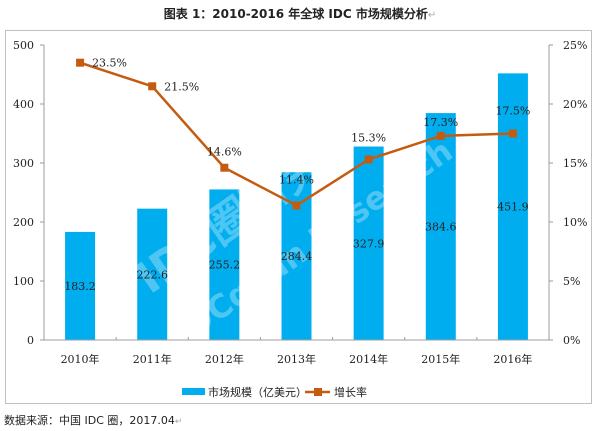  What do you see at coordinates (368, 137) in the screenshot?
I see `line-value-label: 15.3%` at bounding box center [368, 137].